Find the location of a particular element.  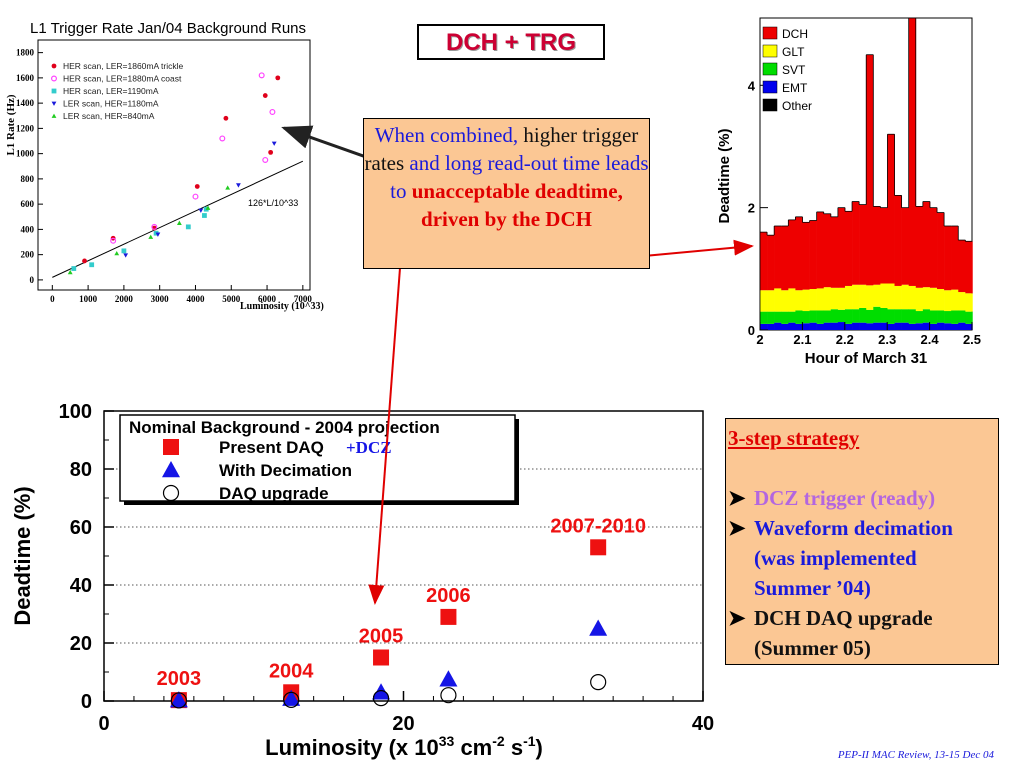

l1-legend-label: LER scan, HER=840mA is located at coordinates (109, 116).